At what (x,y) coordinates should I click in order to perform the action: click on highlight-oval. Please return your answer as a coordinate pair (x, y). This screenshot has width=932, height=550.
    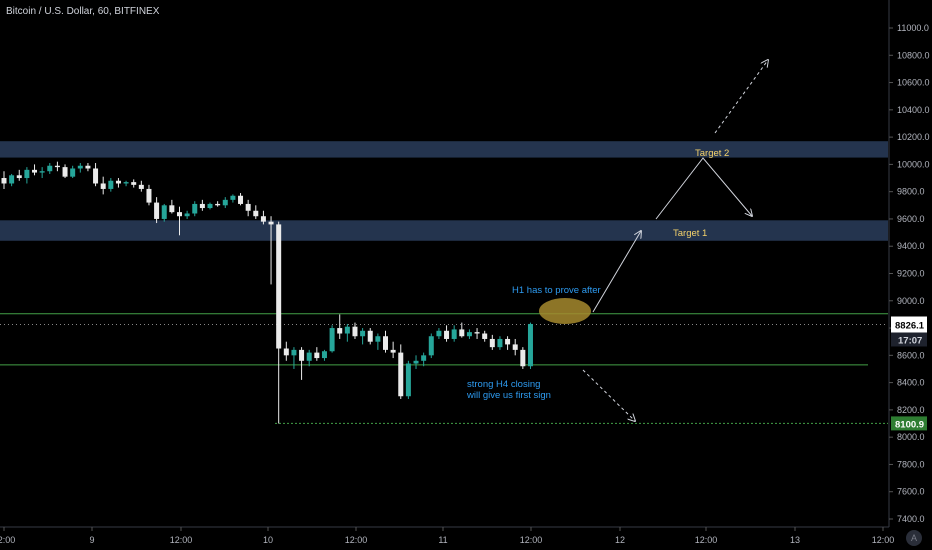
    Looking at the image, I should click on (565, 311).